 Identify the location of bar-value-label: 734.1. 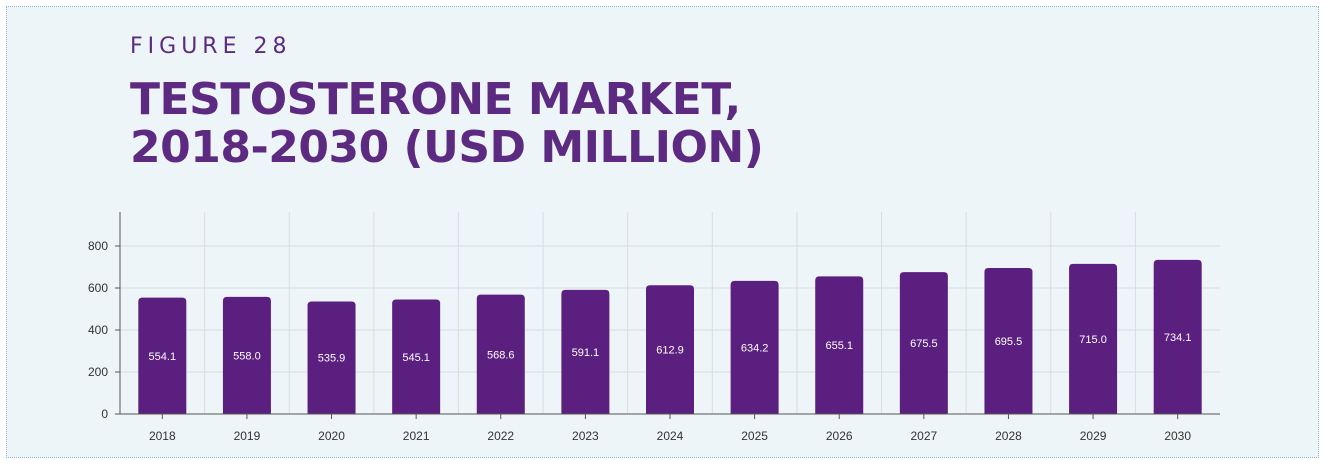
(1178, 338).